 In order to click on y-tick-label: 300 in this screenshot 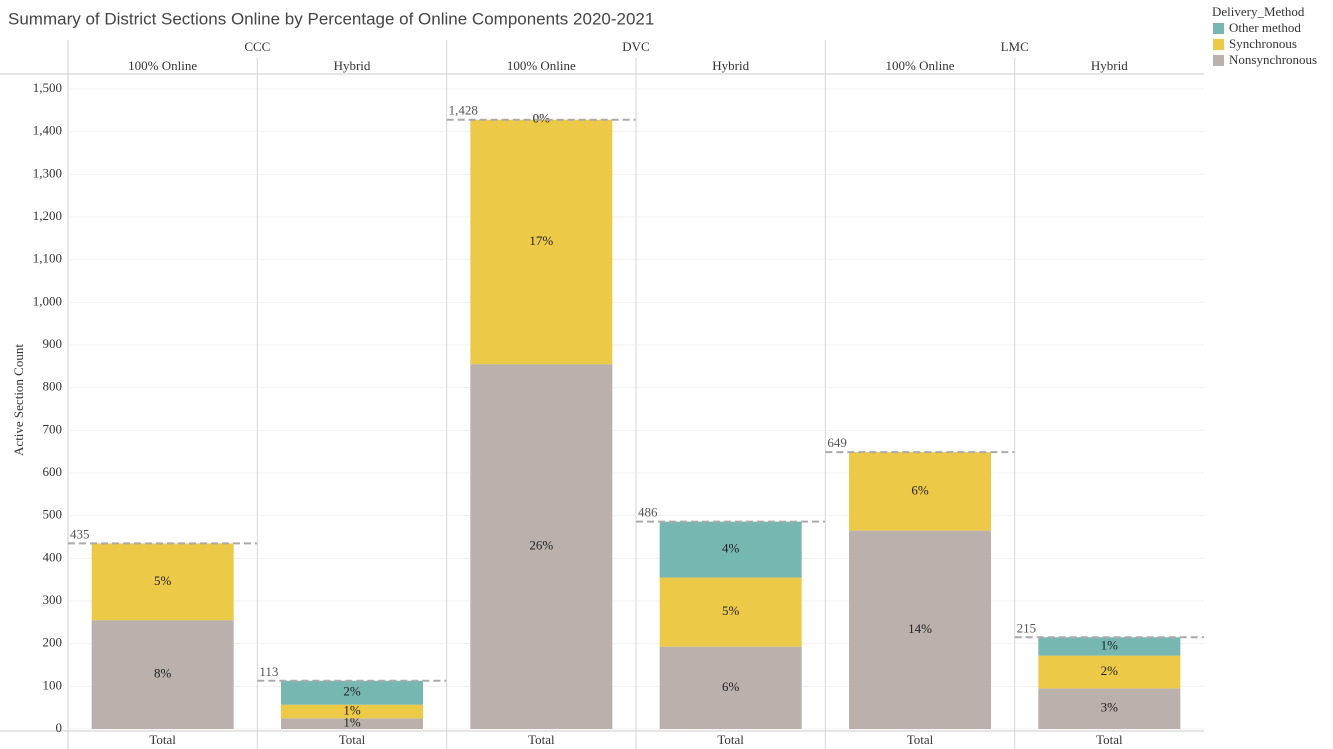, I will do `click(53, 599)`.